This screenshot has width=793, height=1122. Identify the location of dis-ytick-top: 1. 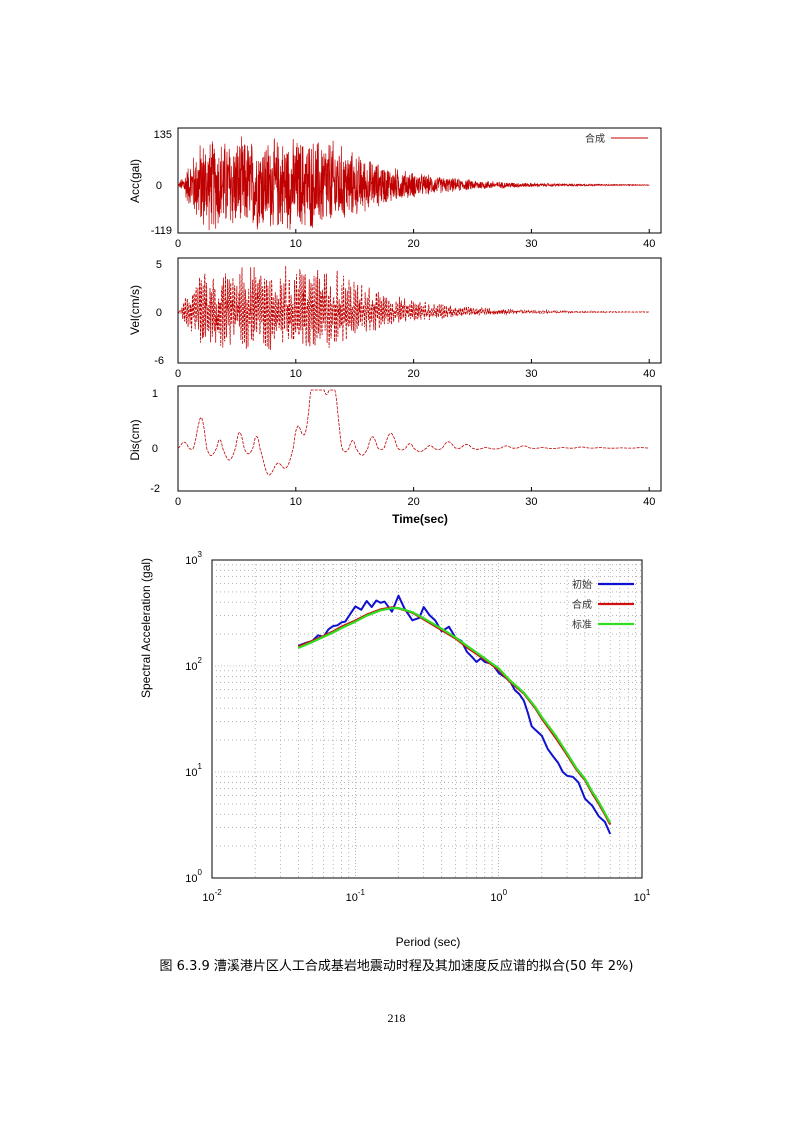
(155, 394).